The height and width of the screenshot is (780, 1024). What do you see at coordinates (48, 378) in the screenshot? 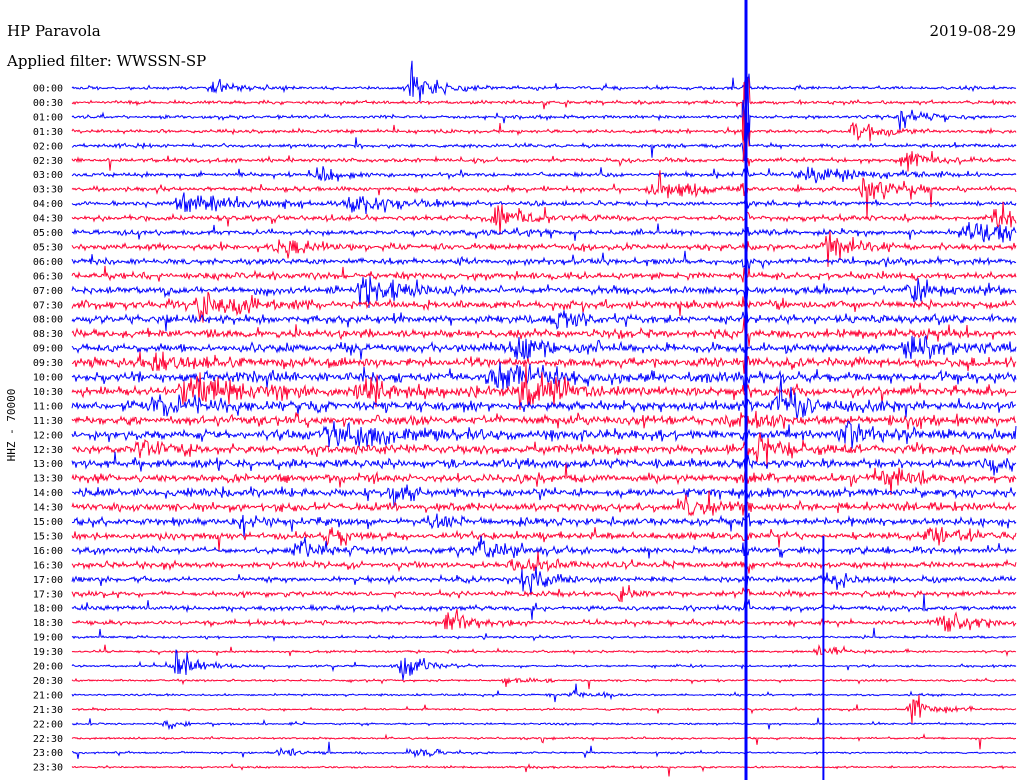
I see `row-label: 10:00` at bounding box center [48, 378].